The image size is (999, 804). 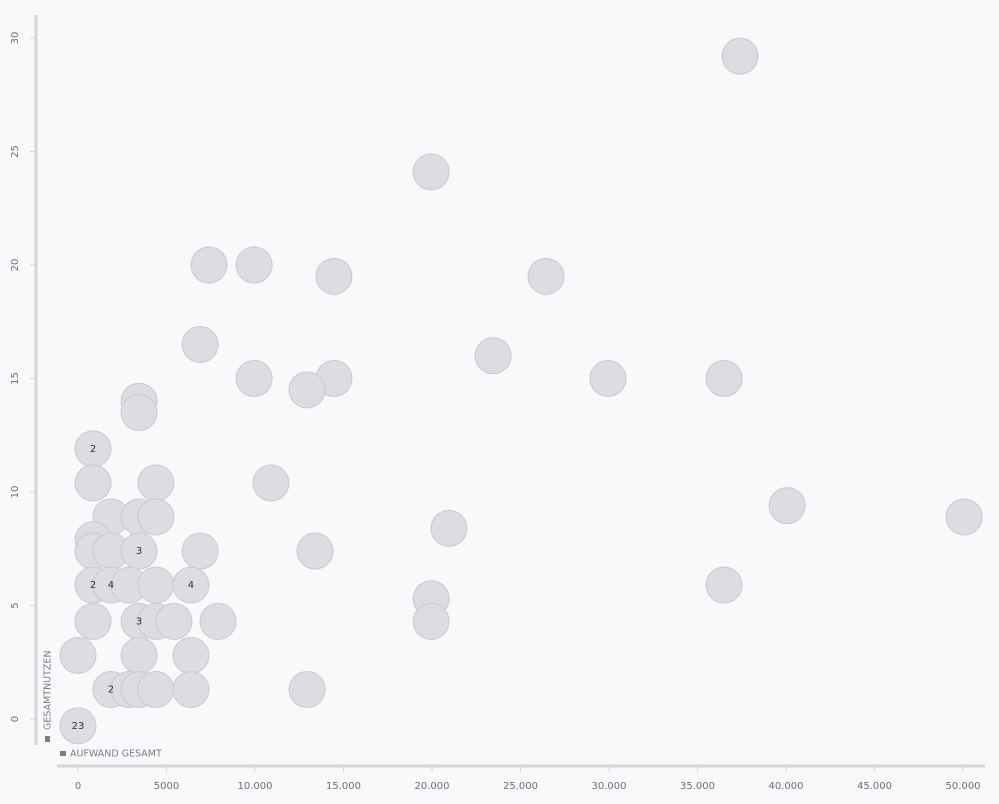 I want to click on x-tick-label: 0, so click(x=78, y=786).